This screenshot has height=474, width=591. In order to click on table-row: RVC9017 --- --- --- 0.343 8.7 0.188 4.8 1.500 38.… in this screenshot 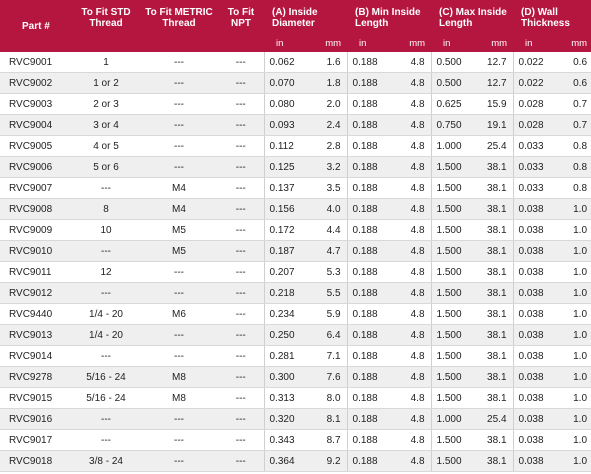, I will do `click(295, 440)`.